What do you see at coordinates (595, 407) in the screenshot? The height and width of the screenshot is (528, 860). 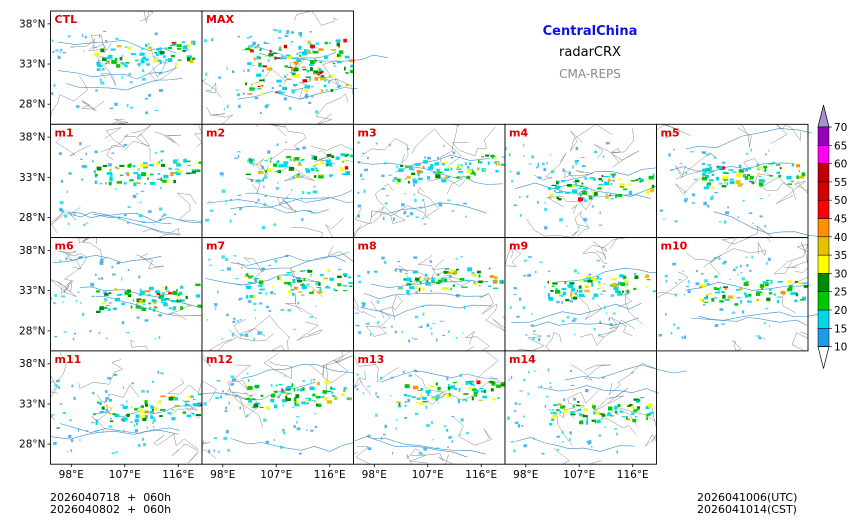 I see `panel-m14: m14` at bounding box center [595, 407].